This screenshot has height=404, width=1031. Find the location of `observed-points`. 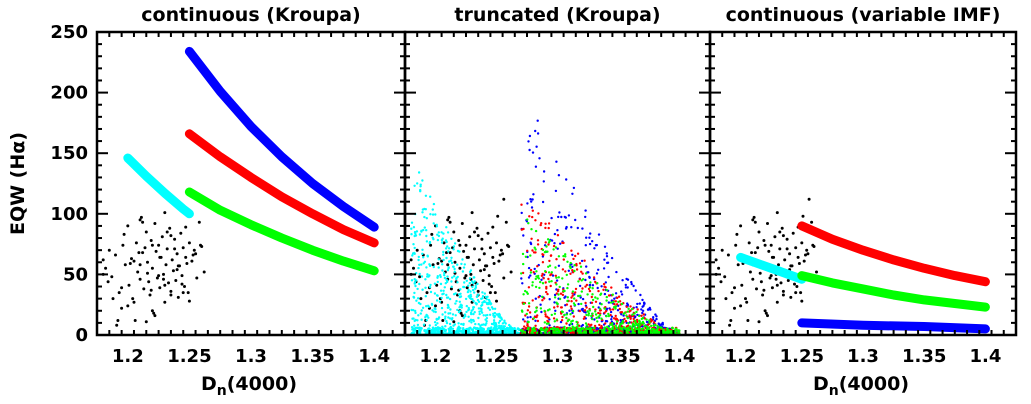

observed-points is located at coordinates (461, 262).